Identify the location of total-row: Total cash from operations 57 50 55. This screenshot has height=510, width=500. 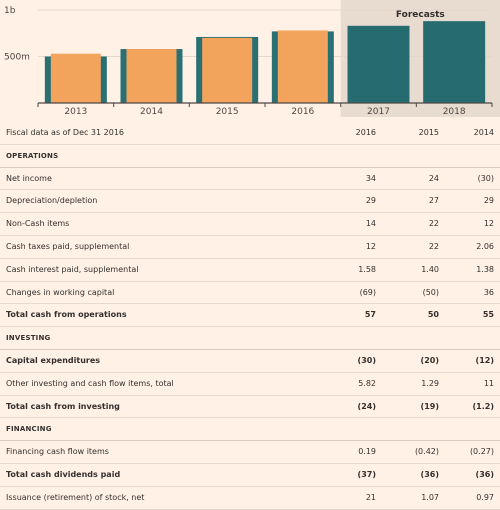
(250, 316).